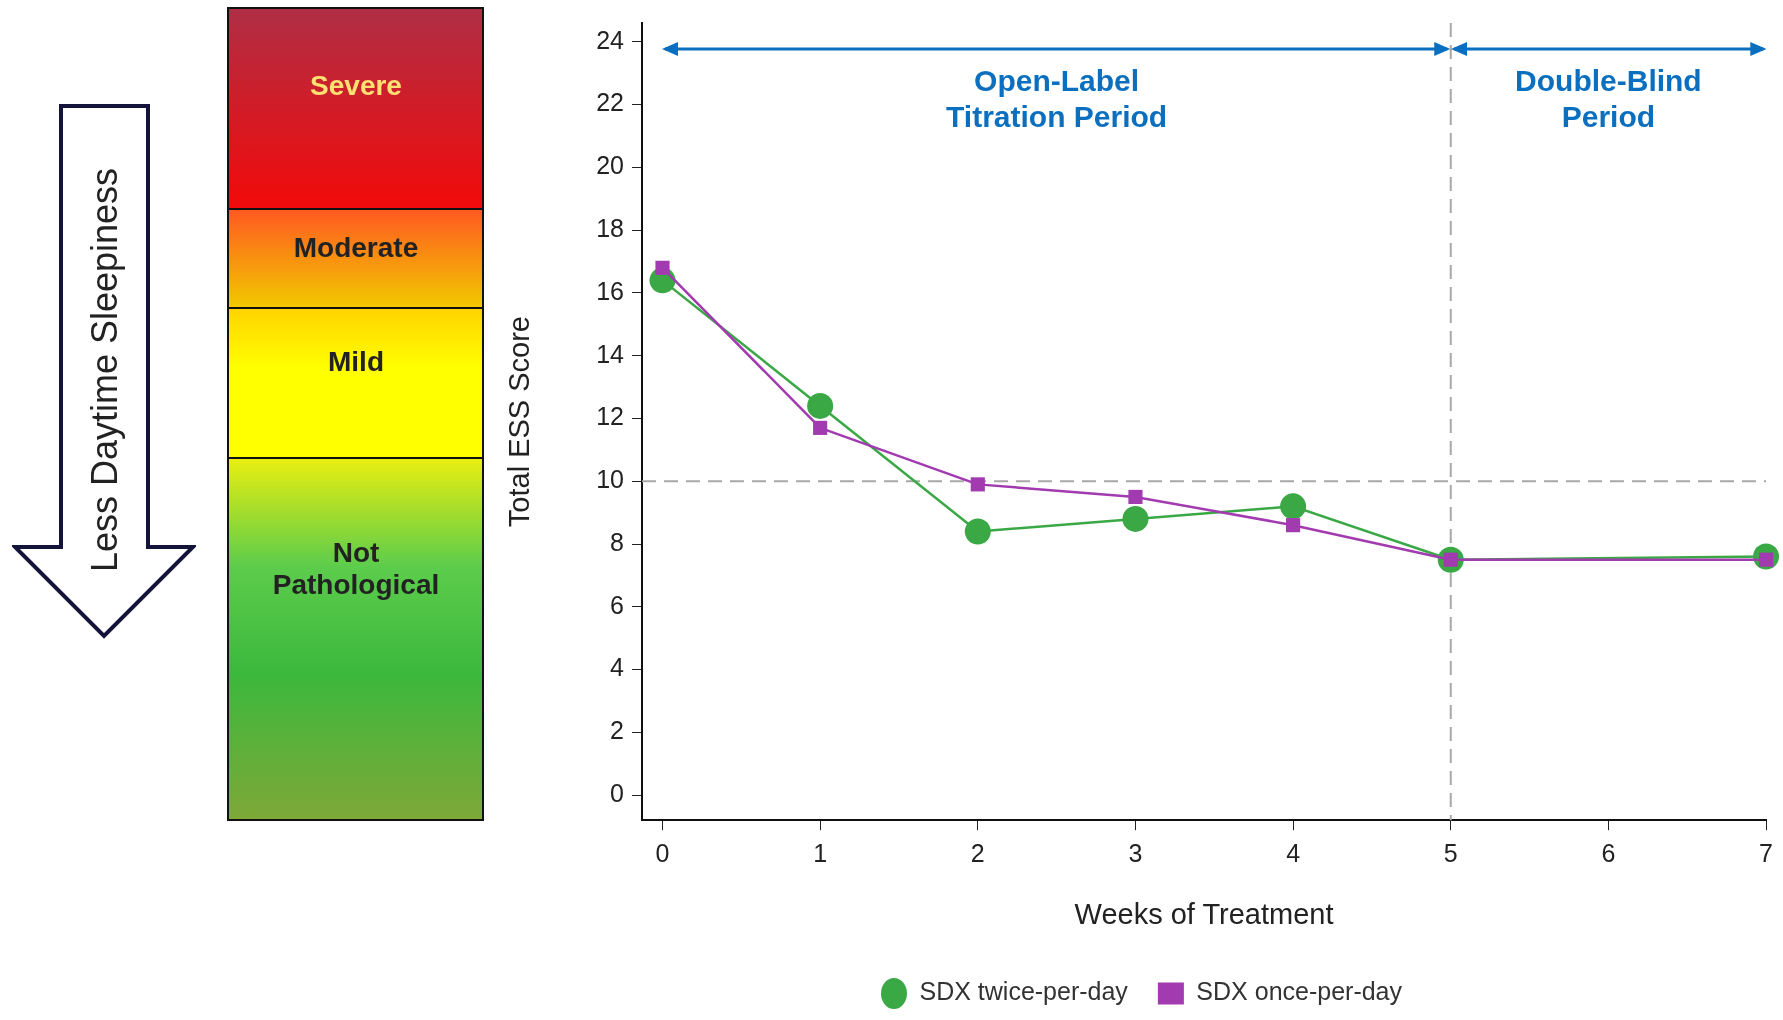  I want to click on y-tick-label: 24, so click(610, 39).